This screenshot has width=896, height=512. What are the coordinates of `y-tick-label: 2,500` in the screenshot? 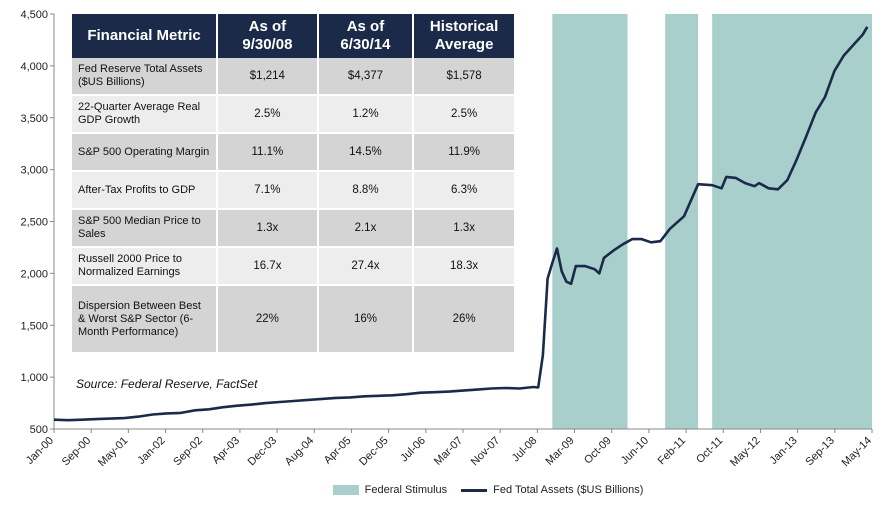 It's located at (34, 223).